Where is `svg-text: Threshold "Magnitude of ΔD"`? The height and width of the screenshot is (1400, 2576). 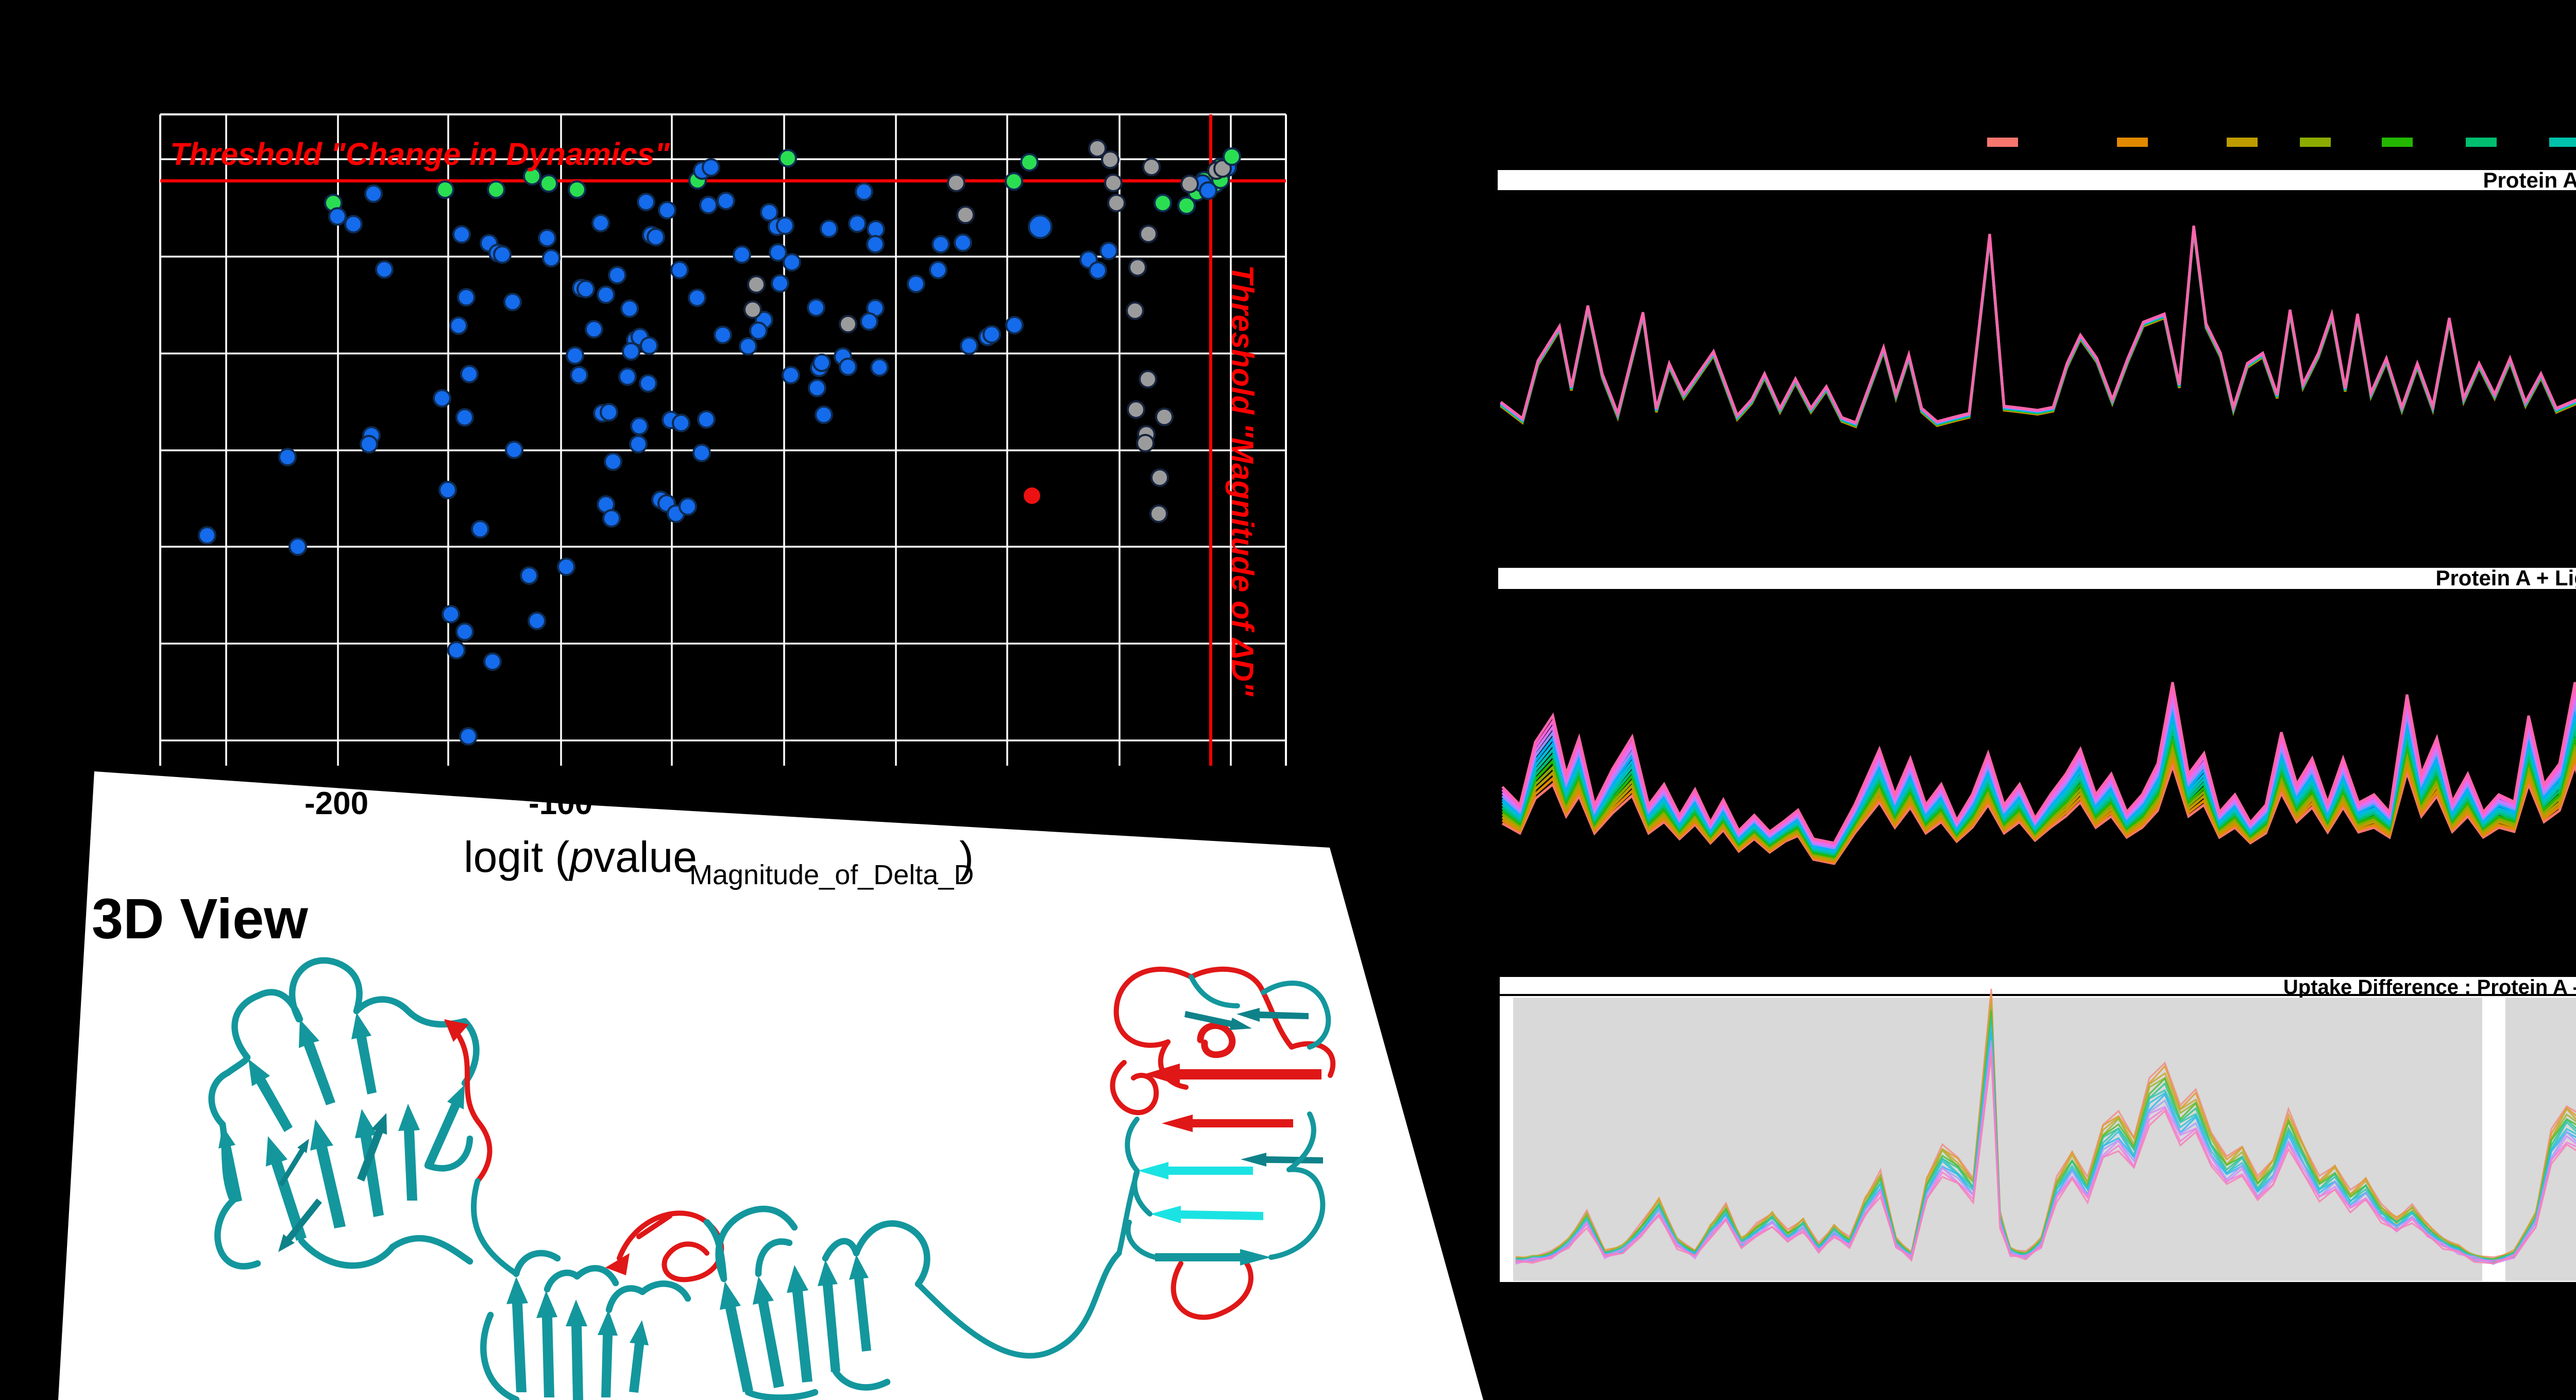
svg-text: Threshold "Magnitude of ΔD" is located at coordinates (1242, 481).